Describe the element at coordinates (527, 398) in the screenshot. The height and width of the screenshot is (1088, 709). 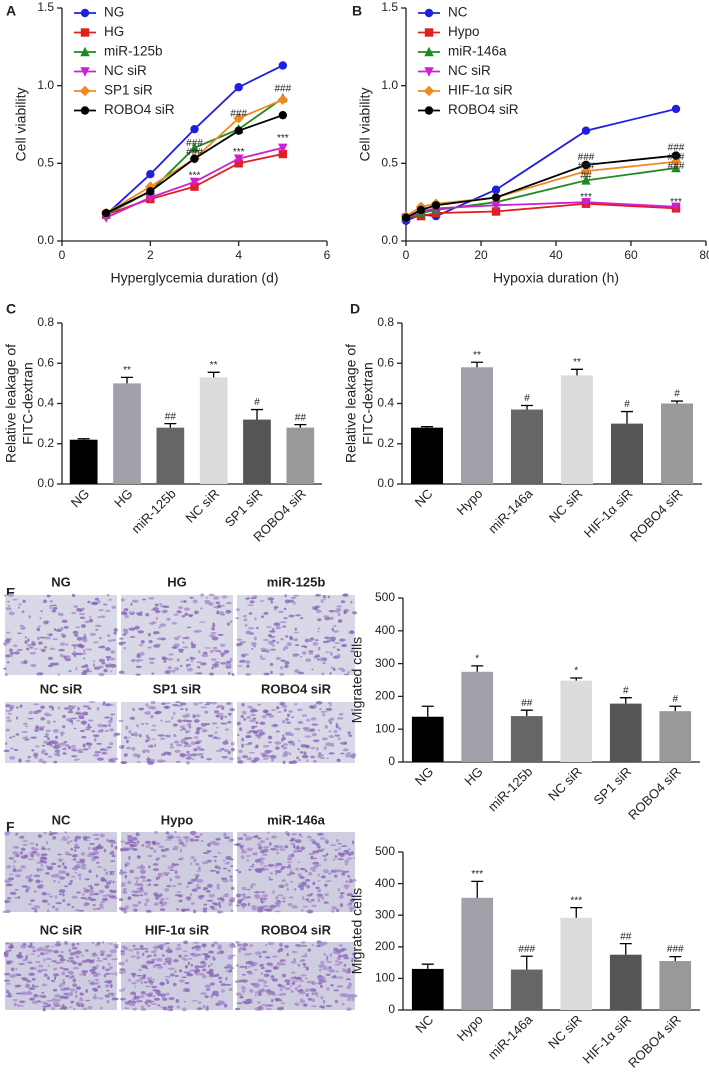
I see `significance: #` at that location.